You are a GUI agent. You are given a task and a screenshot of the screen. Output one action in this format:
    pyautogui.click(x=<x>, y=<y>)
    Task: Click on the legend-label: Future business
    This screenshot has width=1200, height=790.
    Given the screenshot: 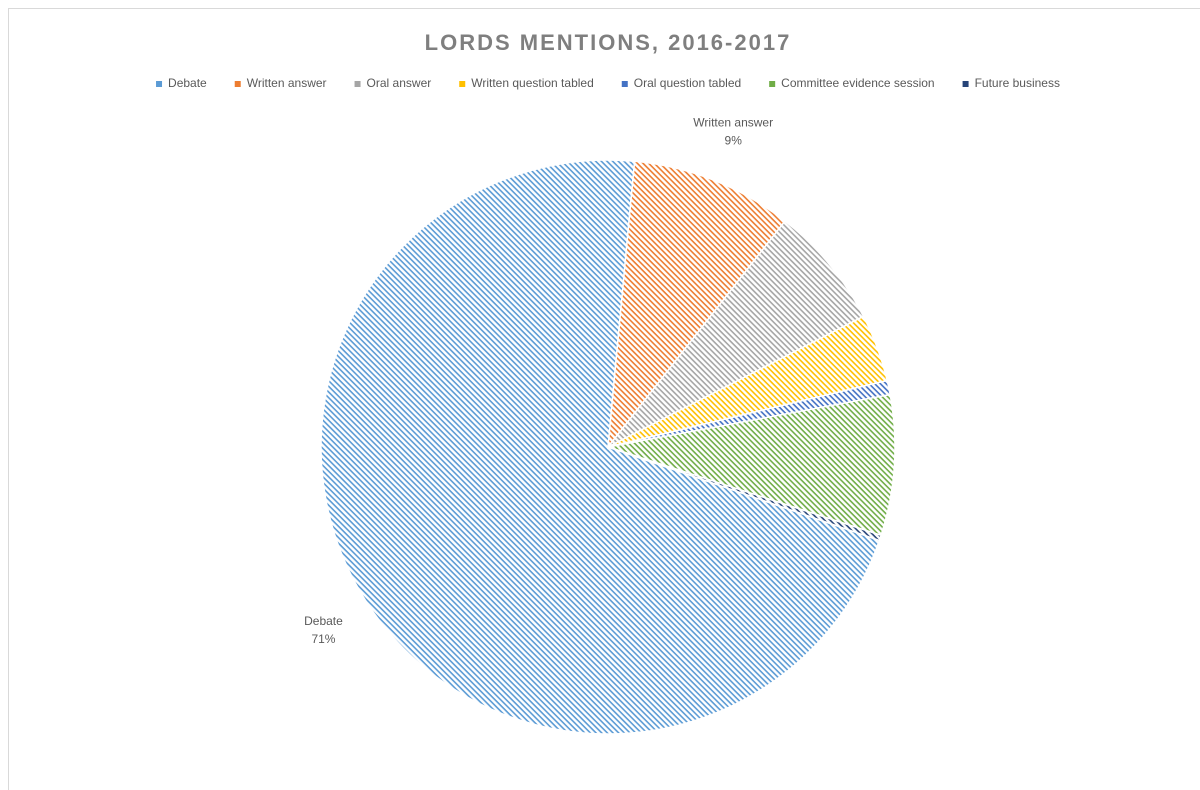 What is the action you would take?
    pyautogui.click(x=1017, y=83)
    